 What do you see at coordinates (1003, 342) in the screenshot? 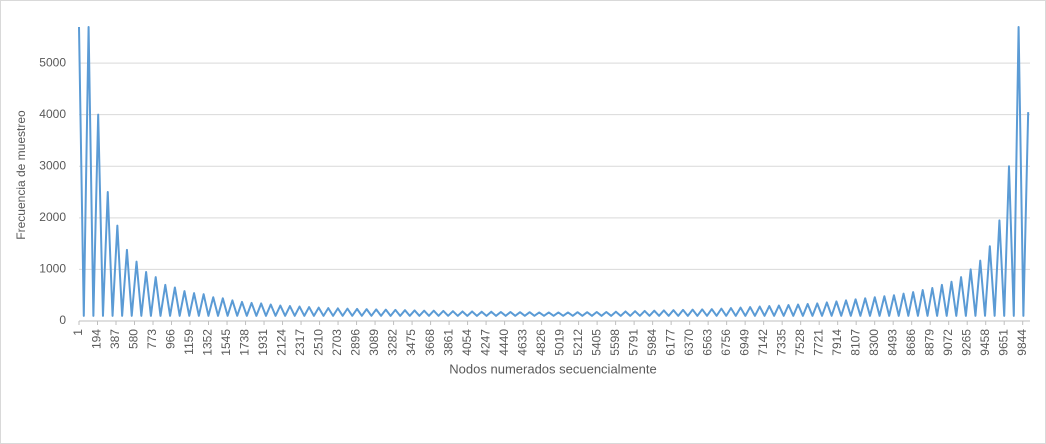
I see `x-tick-label: 9651` at bounding box center [1003, 342].